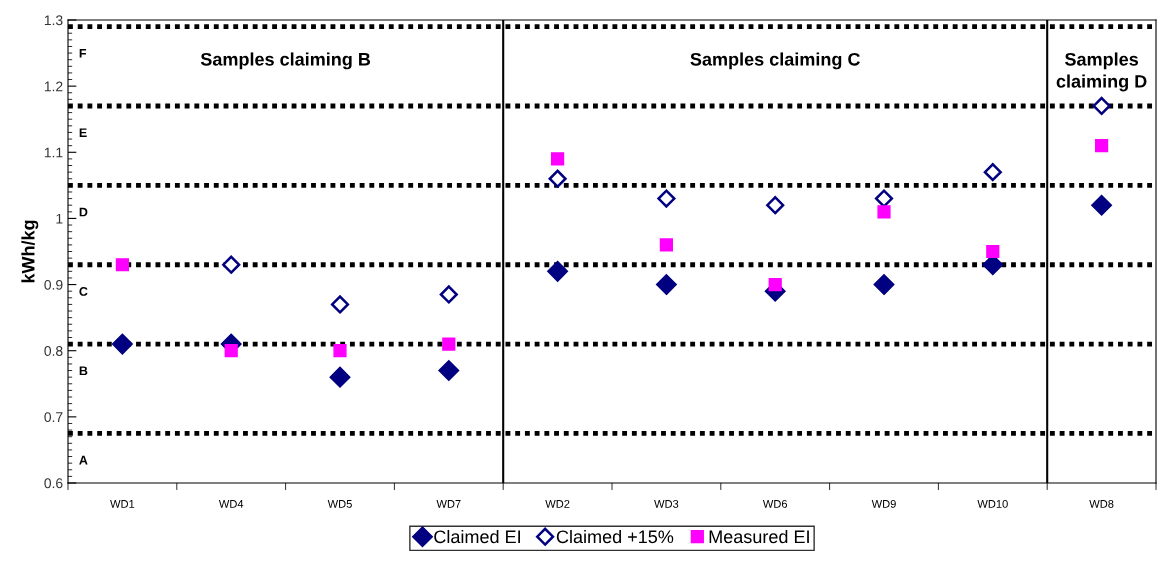 The width and height of the screenshot is (1162, 562). What do you see at coordinates (1101, 72) in the screenshot?
I see `annotation: Samples claiming D` at bounding box center [1101, 72].